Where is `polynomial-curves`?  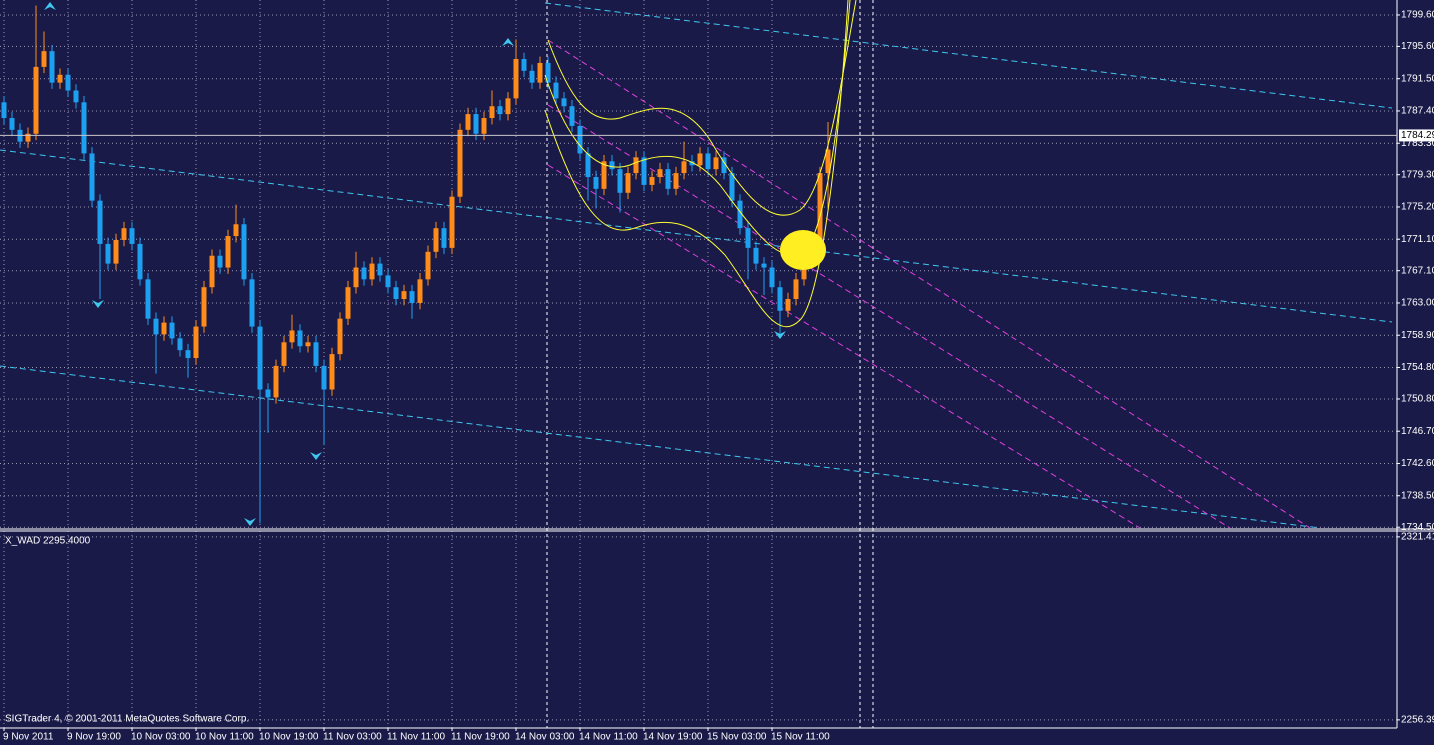
polynomial-curves is located at coordinates (700, 164).